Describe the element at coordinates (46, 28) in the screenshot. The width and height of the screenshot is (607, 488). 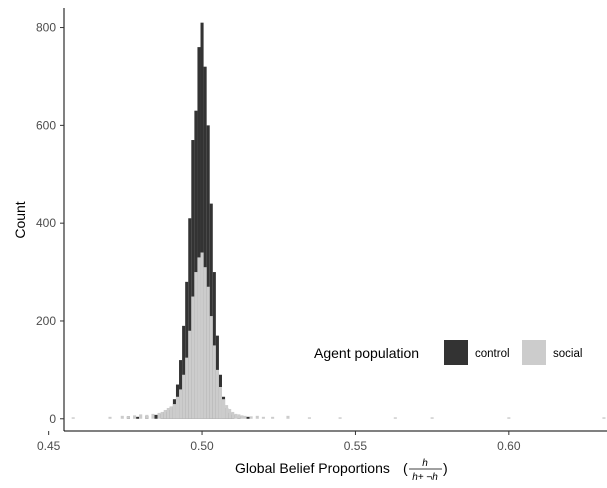
I see `y-tick-label: 800` at that location.